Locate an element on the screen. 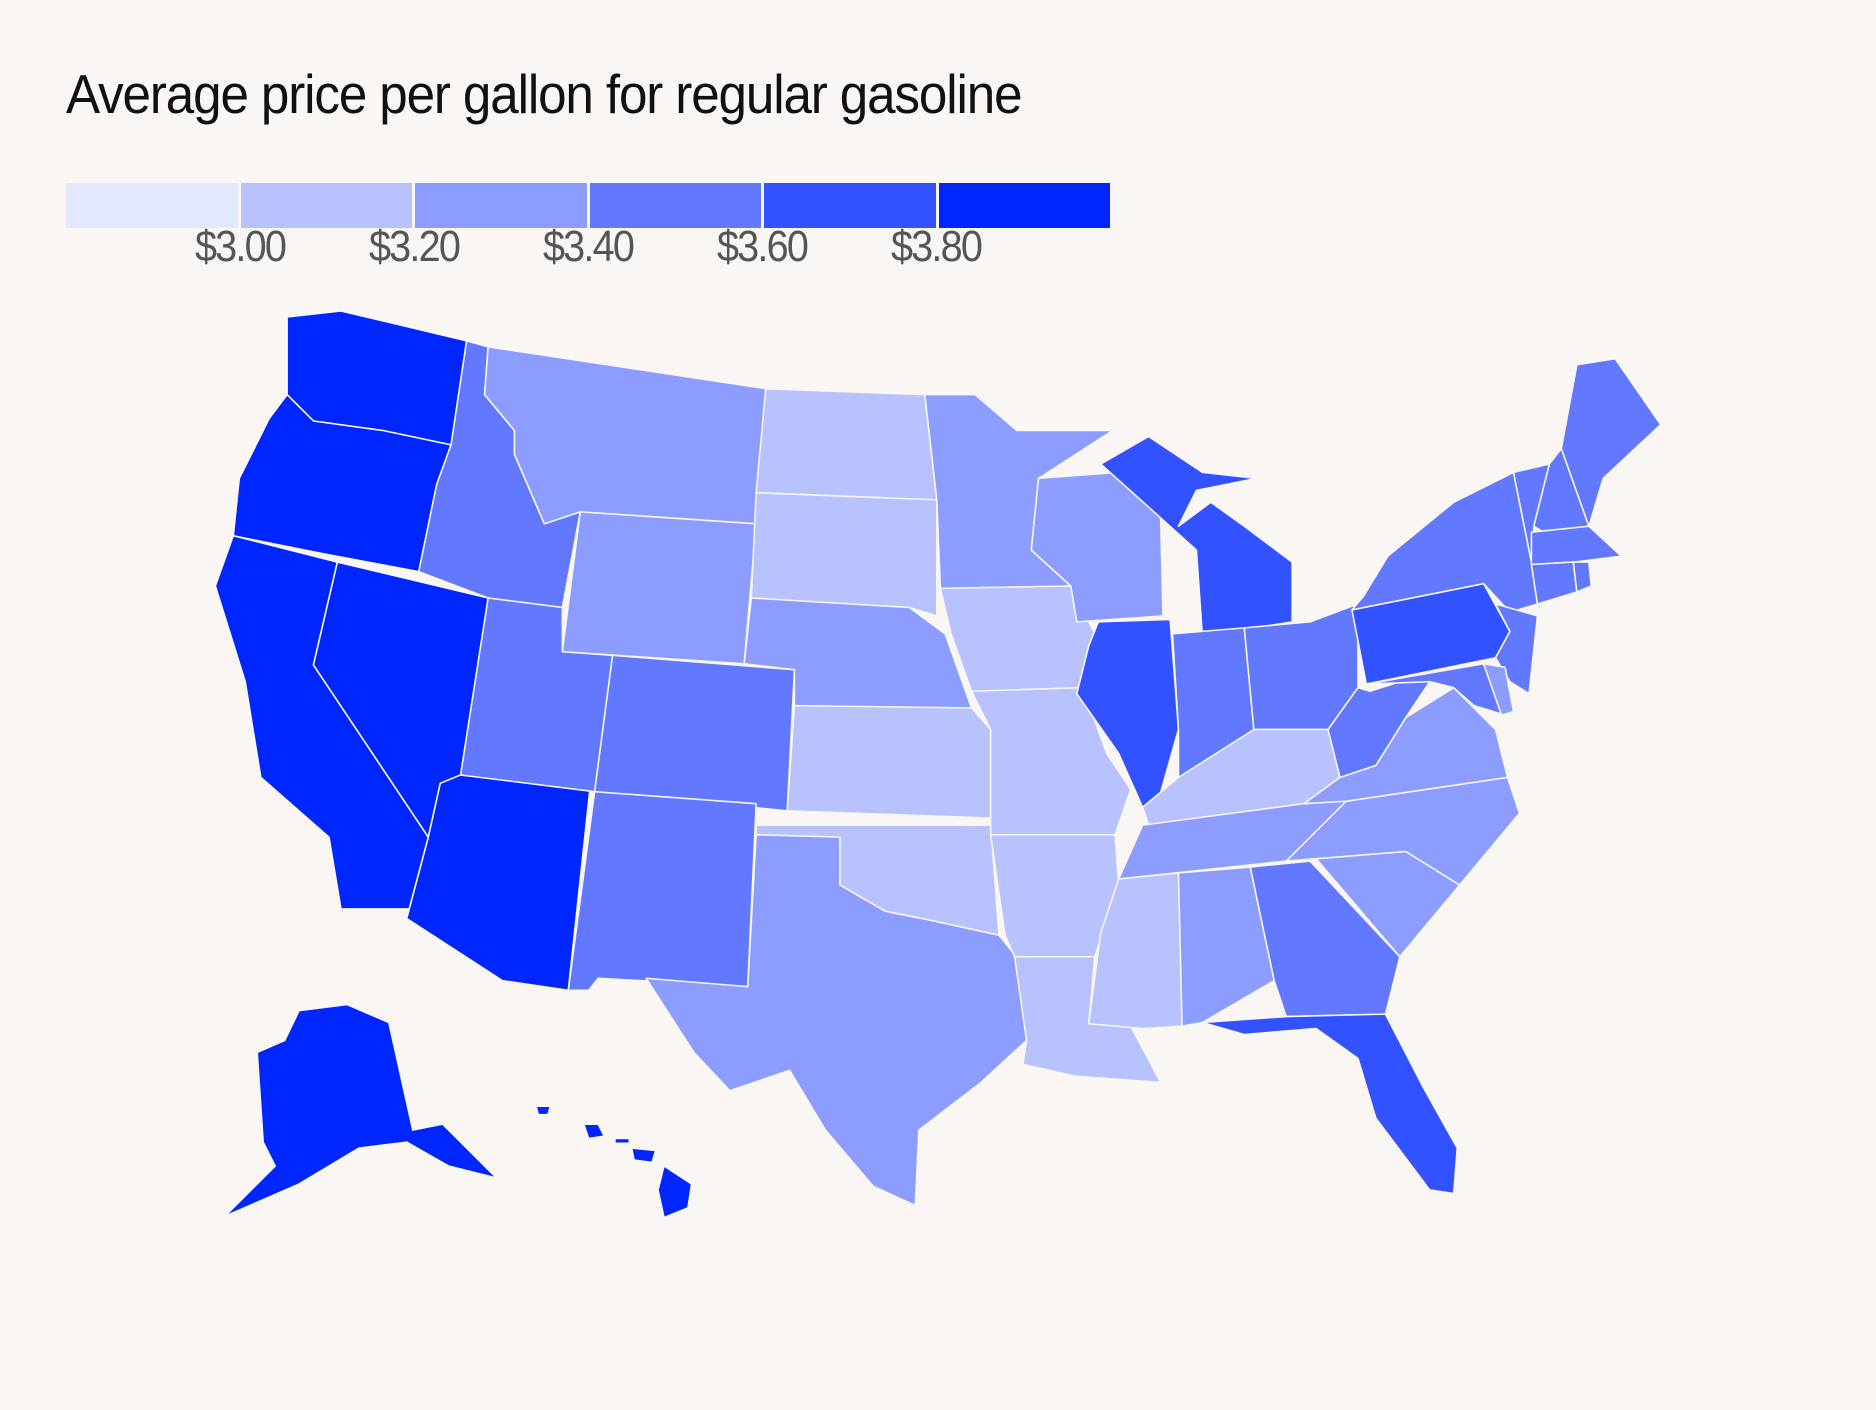  state-AZ is located at coordinates (498, 883).